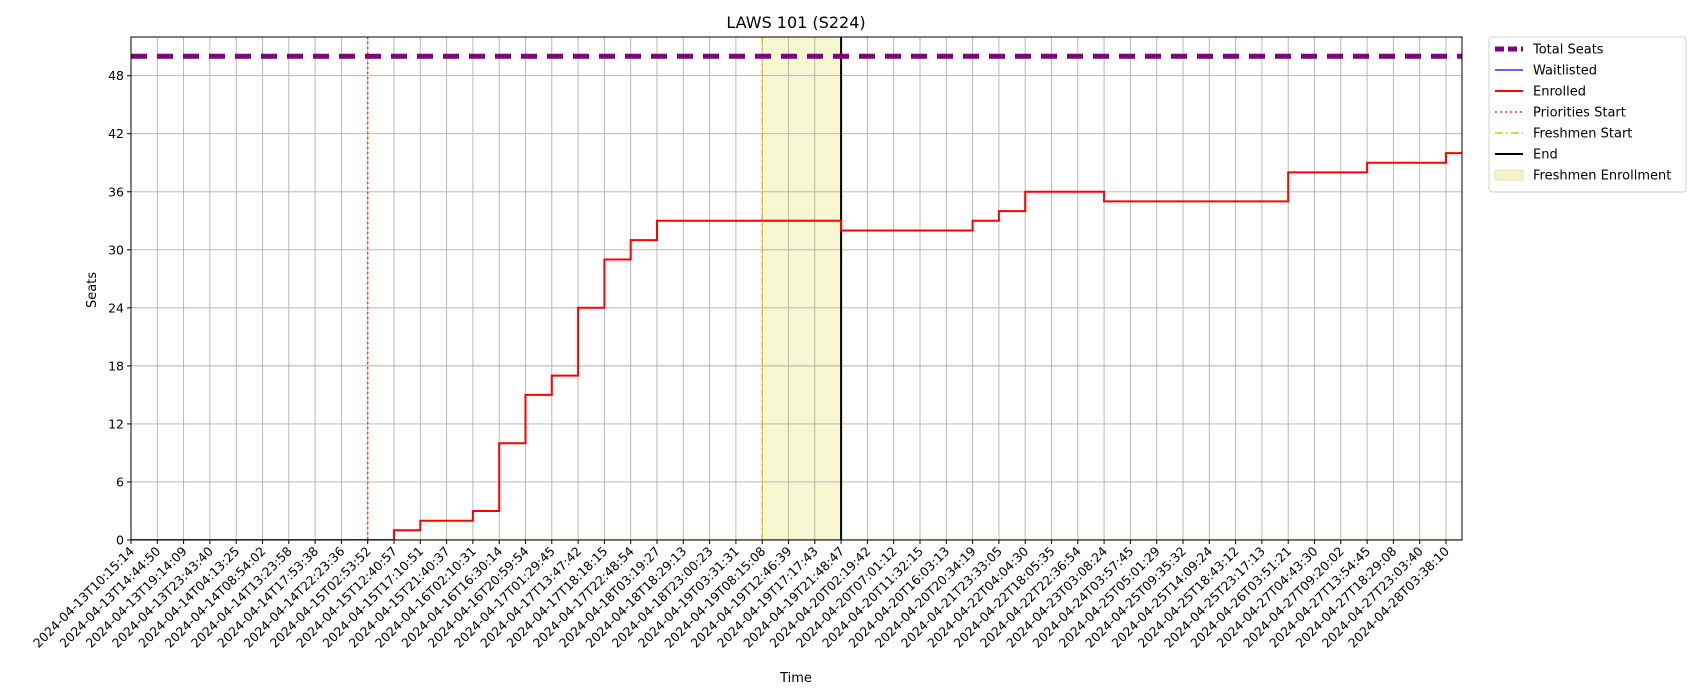  What do you see at coordinates (1602, 176) in the screenshot?
I see `legend-label: Freshmen Enrollment` at bounding box center [1602, 176].